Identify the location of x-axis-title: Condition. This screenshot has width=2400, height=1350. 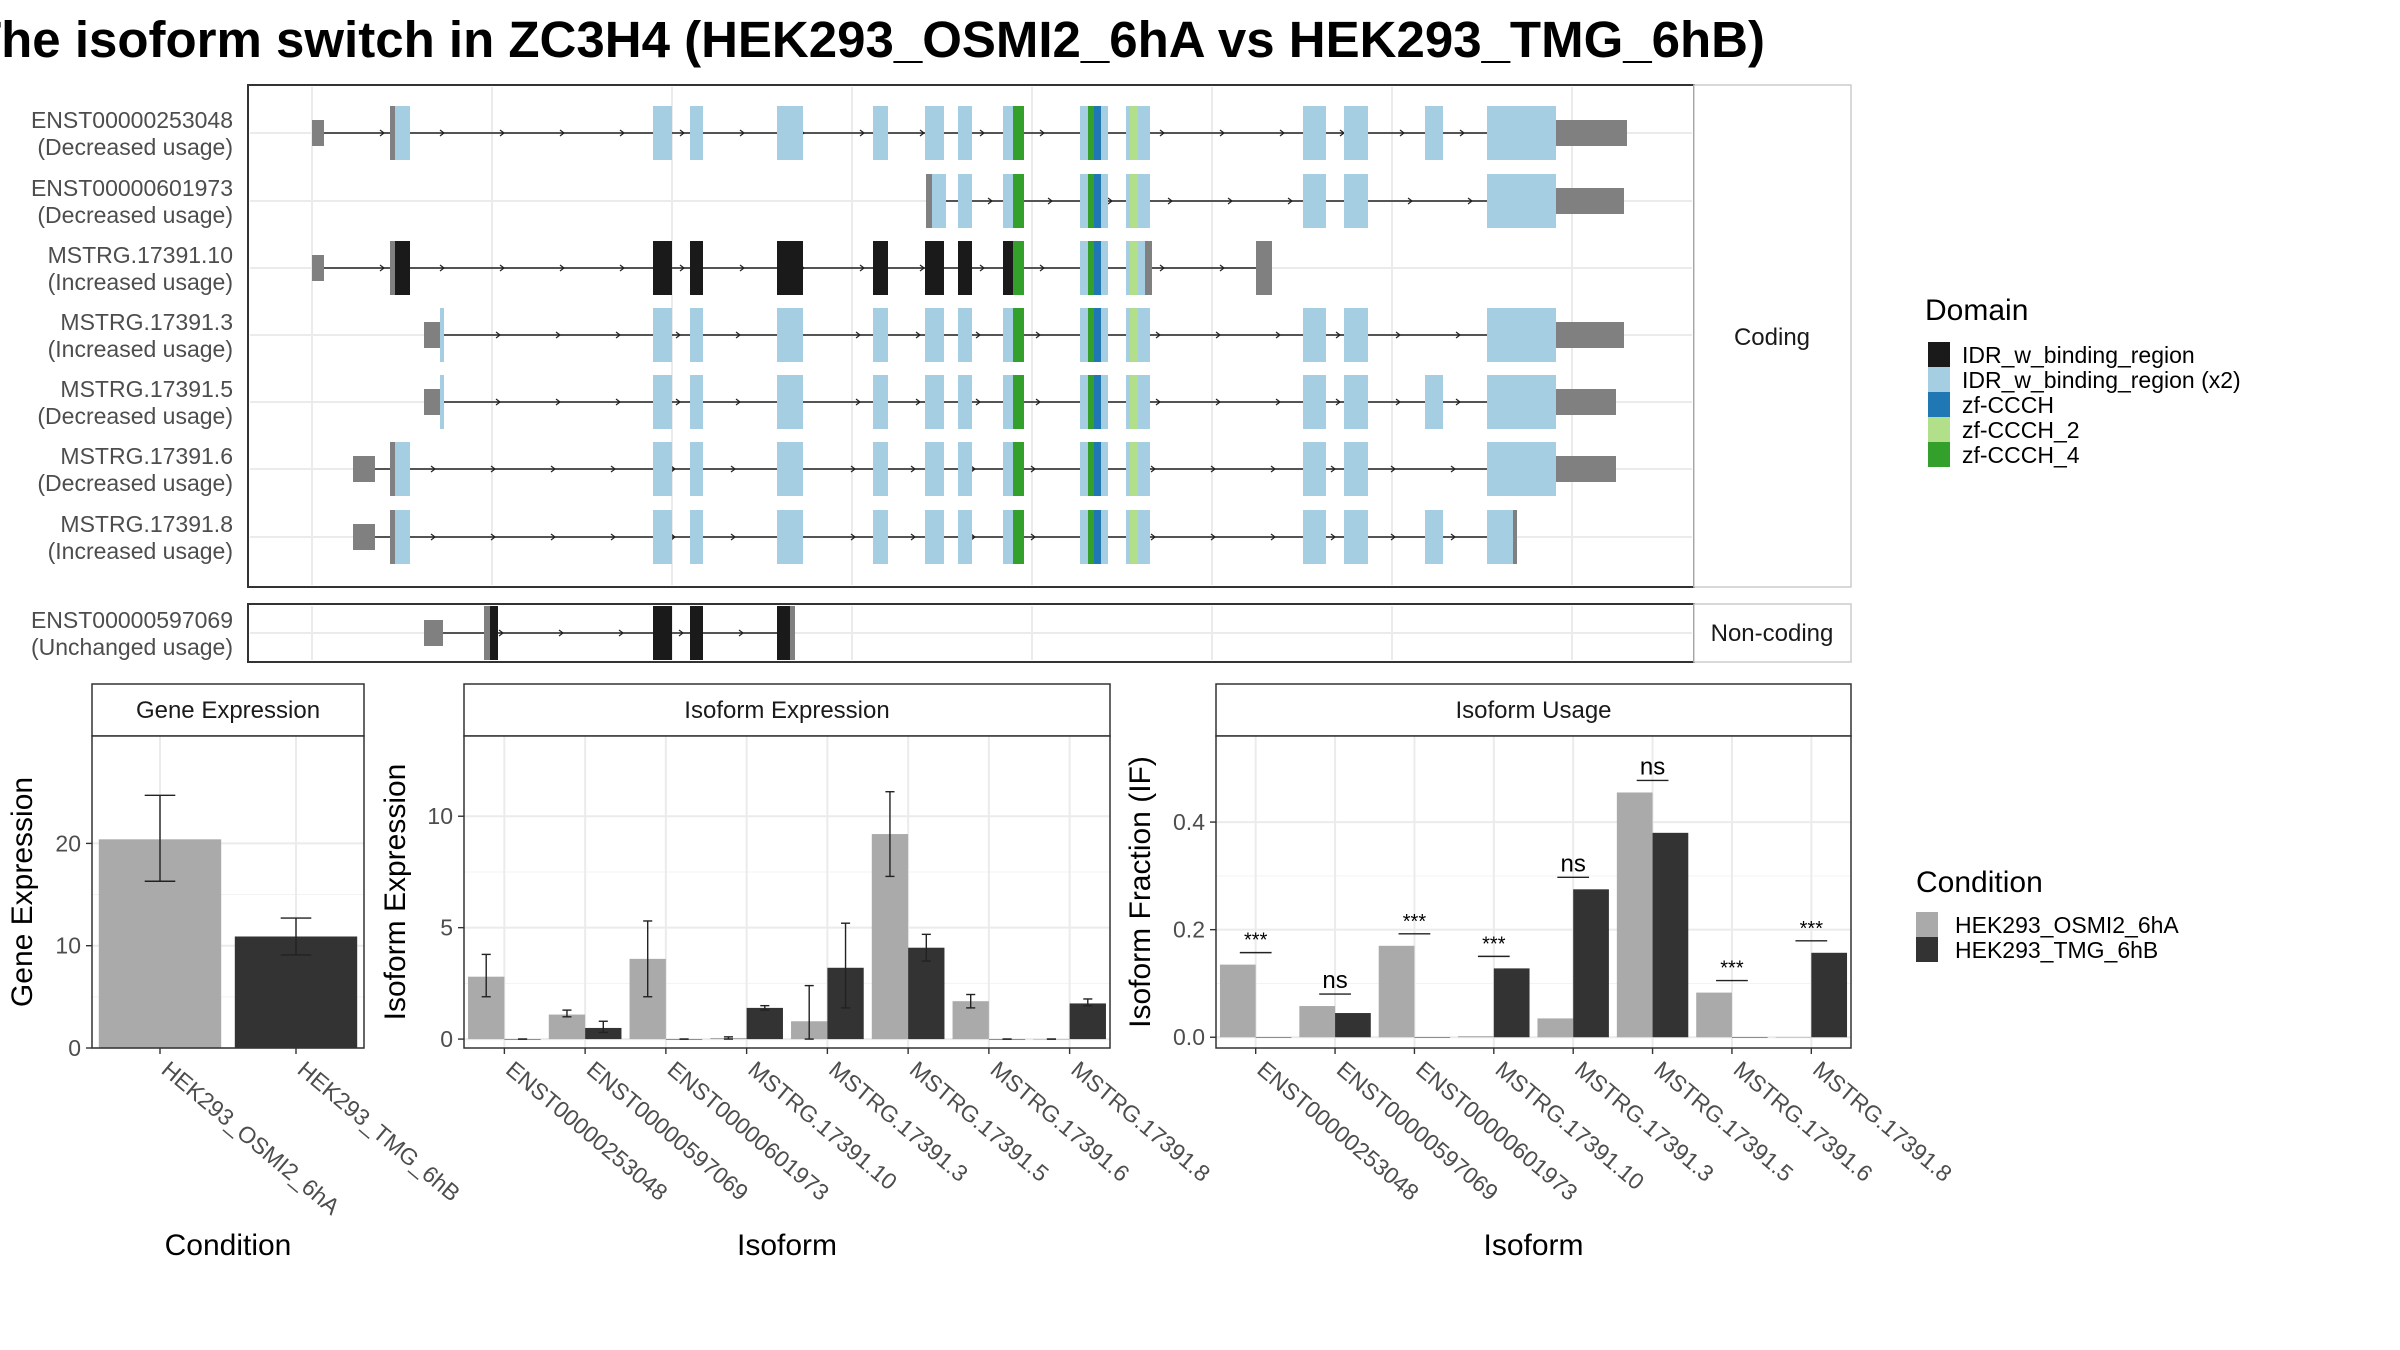
(228, 1245).